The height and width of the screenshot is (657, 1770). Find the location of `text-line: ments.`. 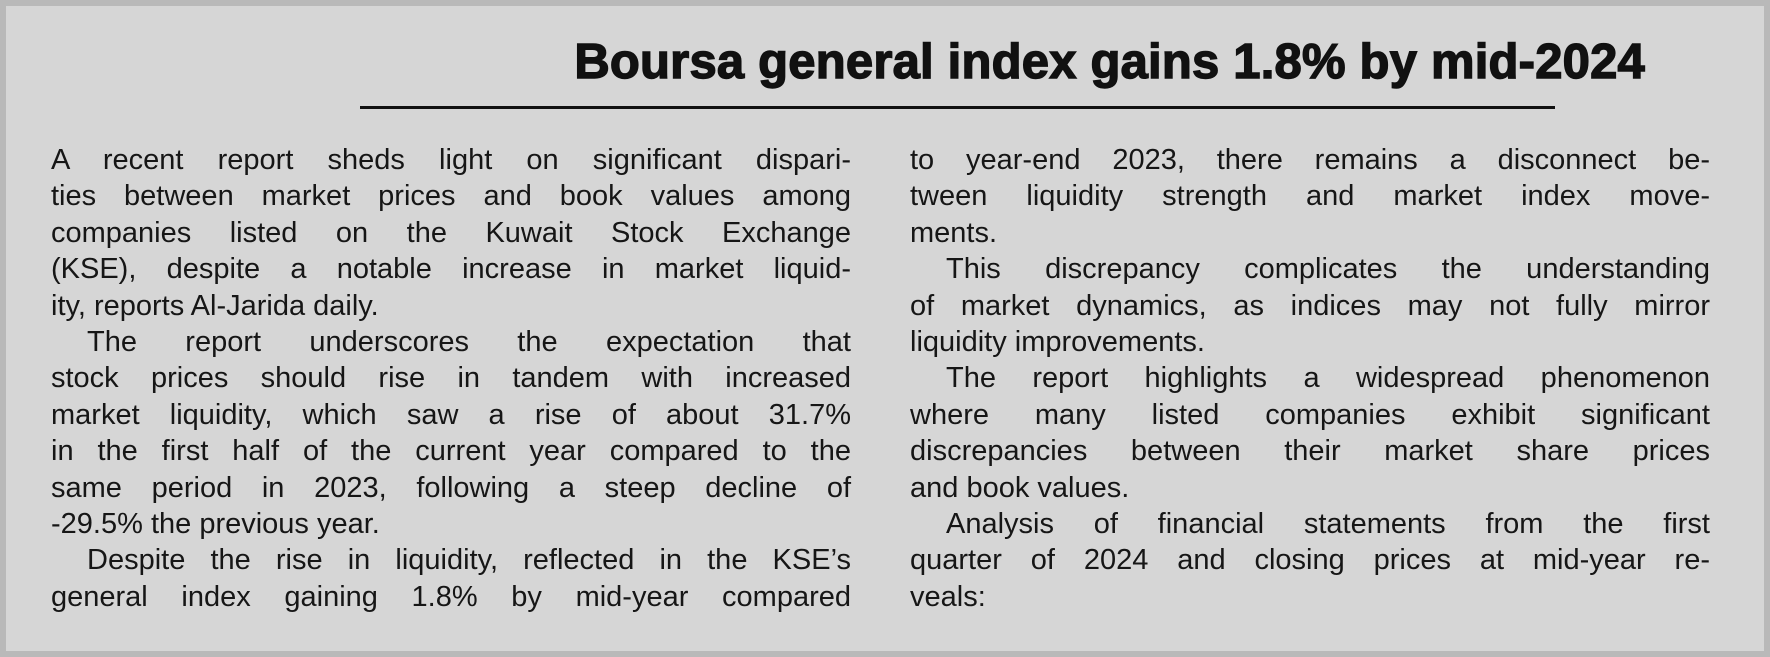

text-line: ments. is located at coordinates (954, 232).